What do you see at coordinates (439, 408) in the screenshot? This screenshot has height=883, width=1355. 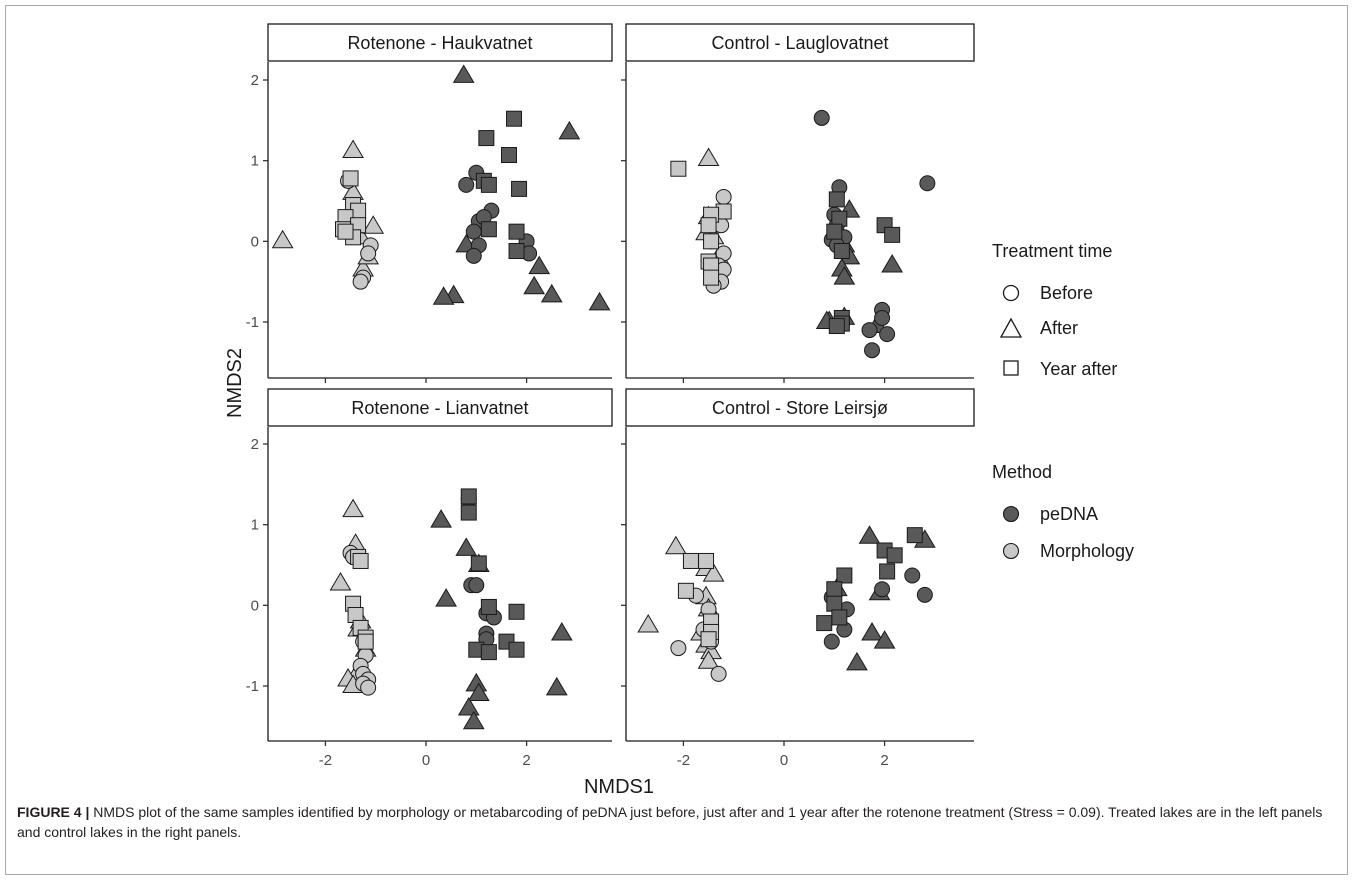 I see `facet-title: Rotenone - Lianvatnet` at bounding box center [439, 408].